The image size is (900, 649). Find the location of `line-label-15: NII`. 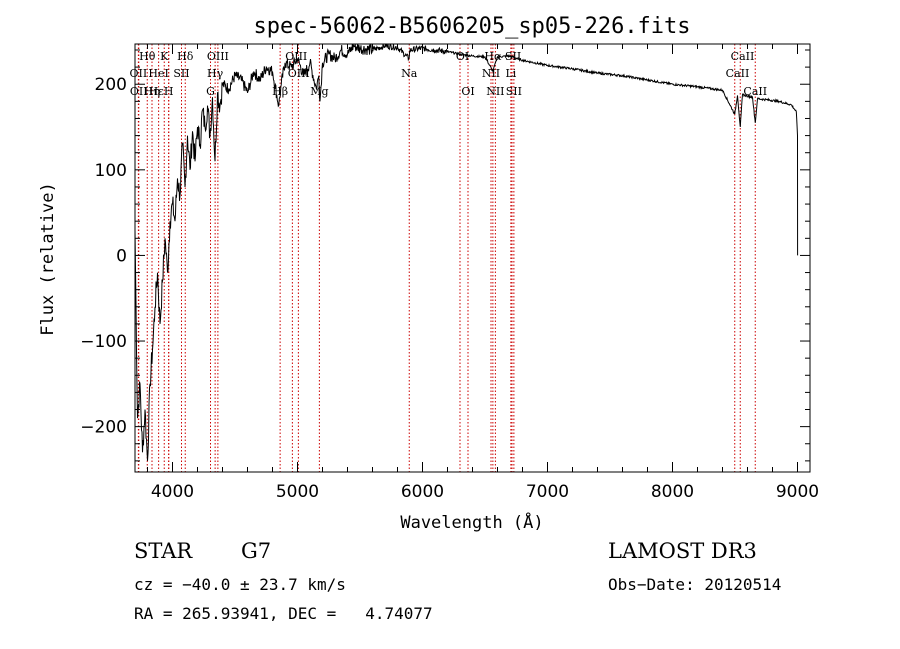

line-label-15: NII is located at coordinates (491, 73).